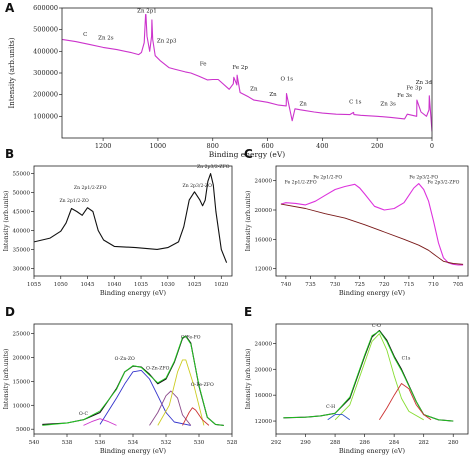 The width and height of the screenshot is (474, 474). I want to click on x-tick-label: 1055, so click(34, 285).